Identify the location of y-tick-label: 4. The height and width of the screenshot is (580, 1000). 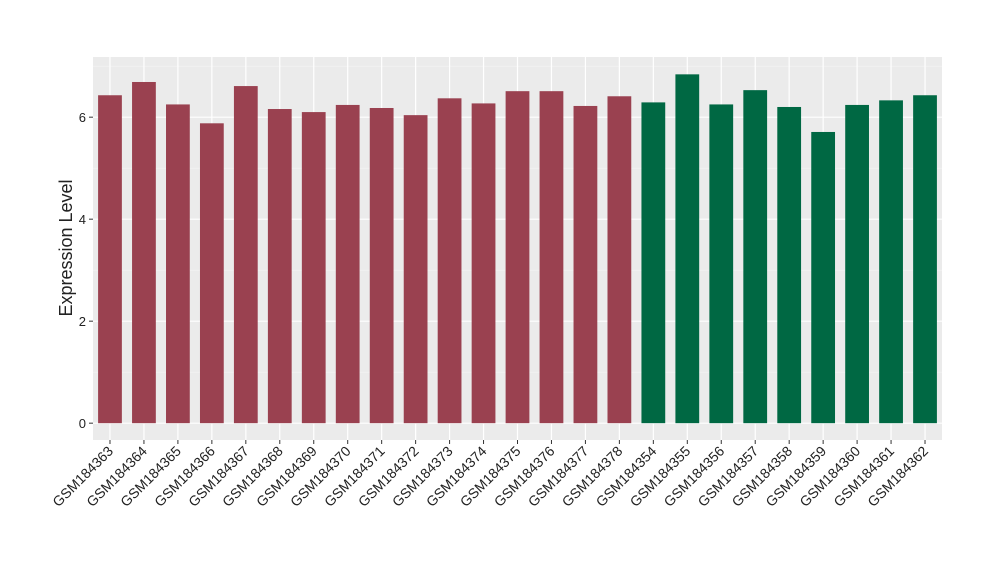
(82, 219).